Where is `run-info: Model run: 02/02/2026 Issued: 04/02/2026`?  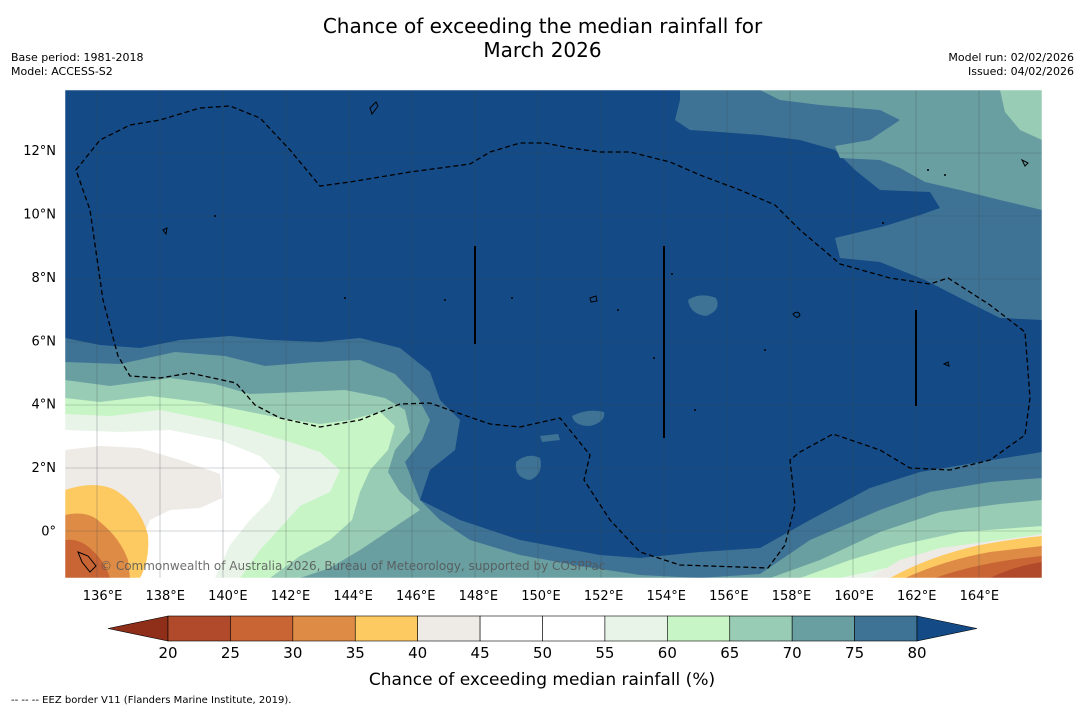 run-info: Model run: 02/02/2026 Issued: 04/02/2026 is located at coordinates (1011, 65).